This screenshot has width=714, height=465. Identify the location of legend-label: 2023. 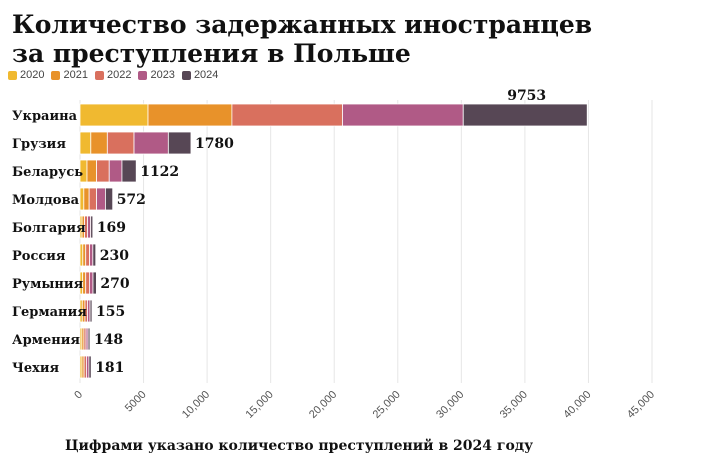
(162, 75).